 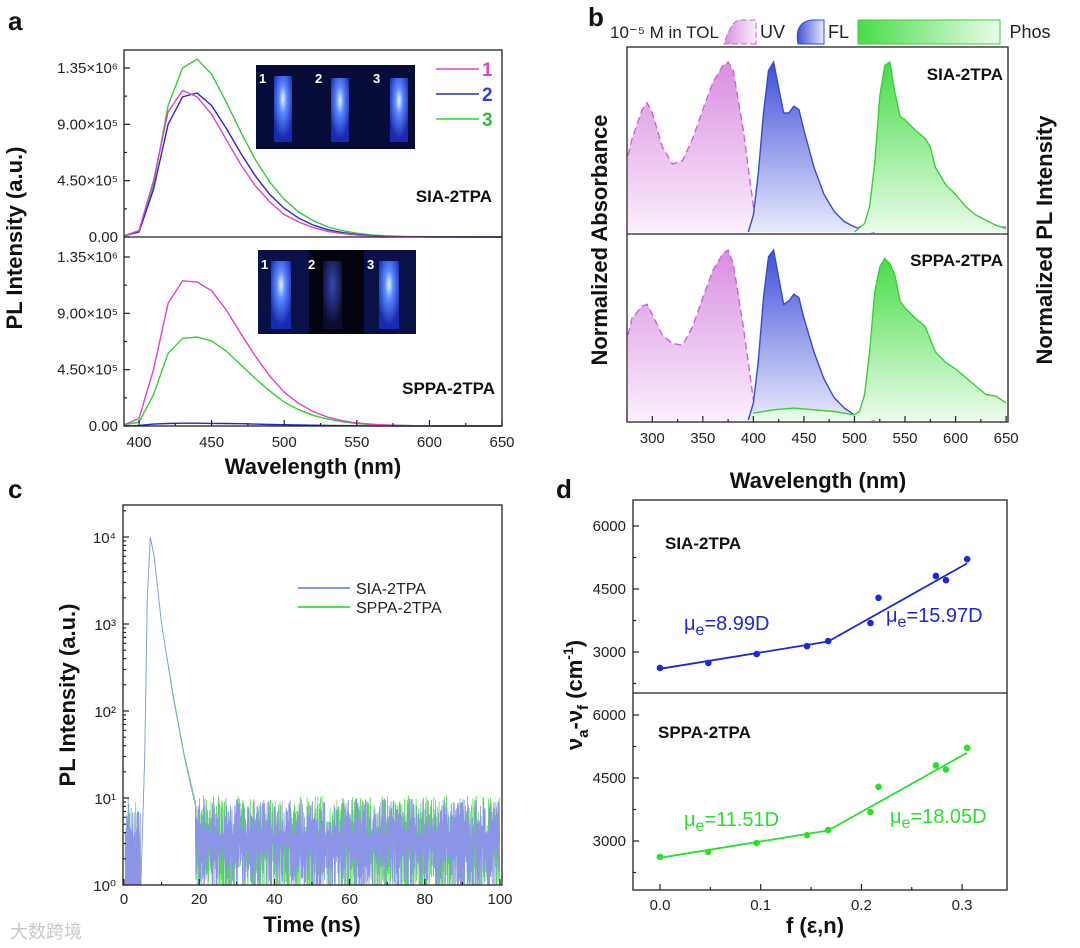 I want to click on fit-label: μe=18.05D, so click(x=938, y=819).